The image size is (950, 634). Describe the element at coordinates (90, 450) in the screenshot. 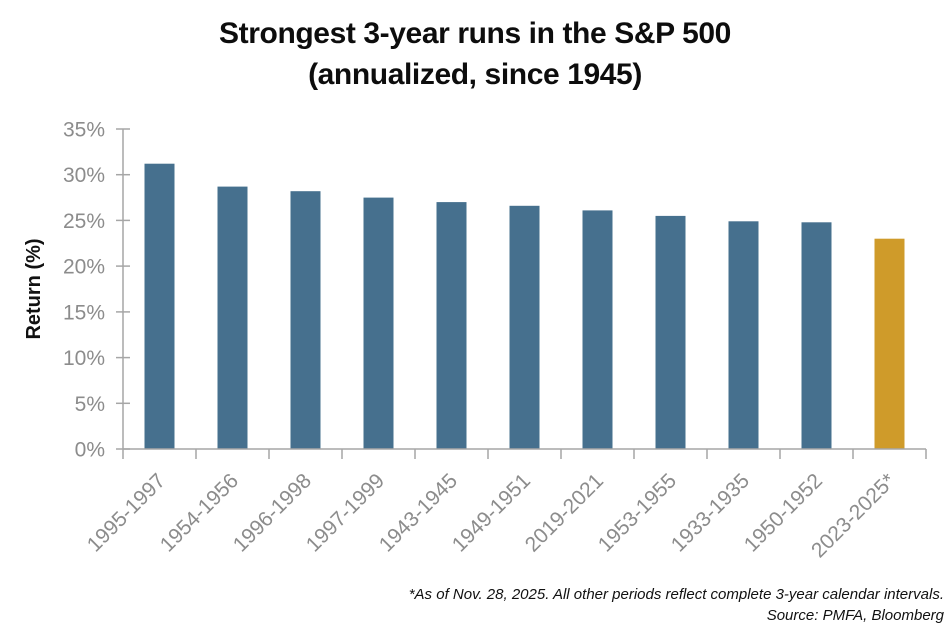

I see `y-tick-label: 0%` at that location.